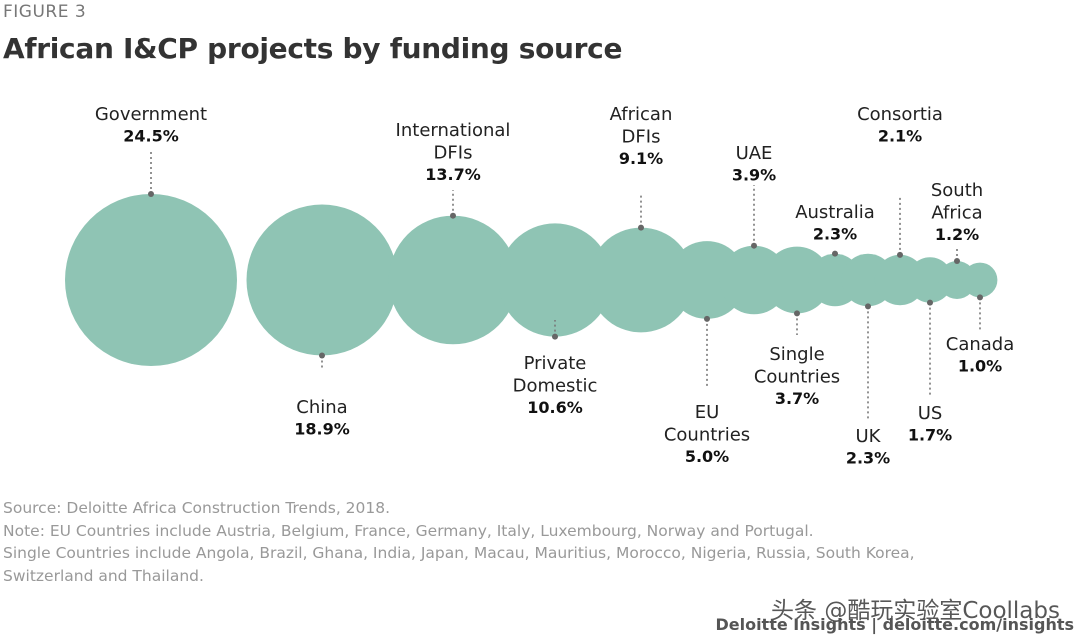  What do you see at coordinates (980, 366) in the screenshot?
I see `label-value-canada: 1.0%` at bounding box center [980, 366].